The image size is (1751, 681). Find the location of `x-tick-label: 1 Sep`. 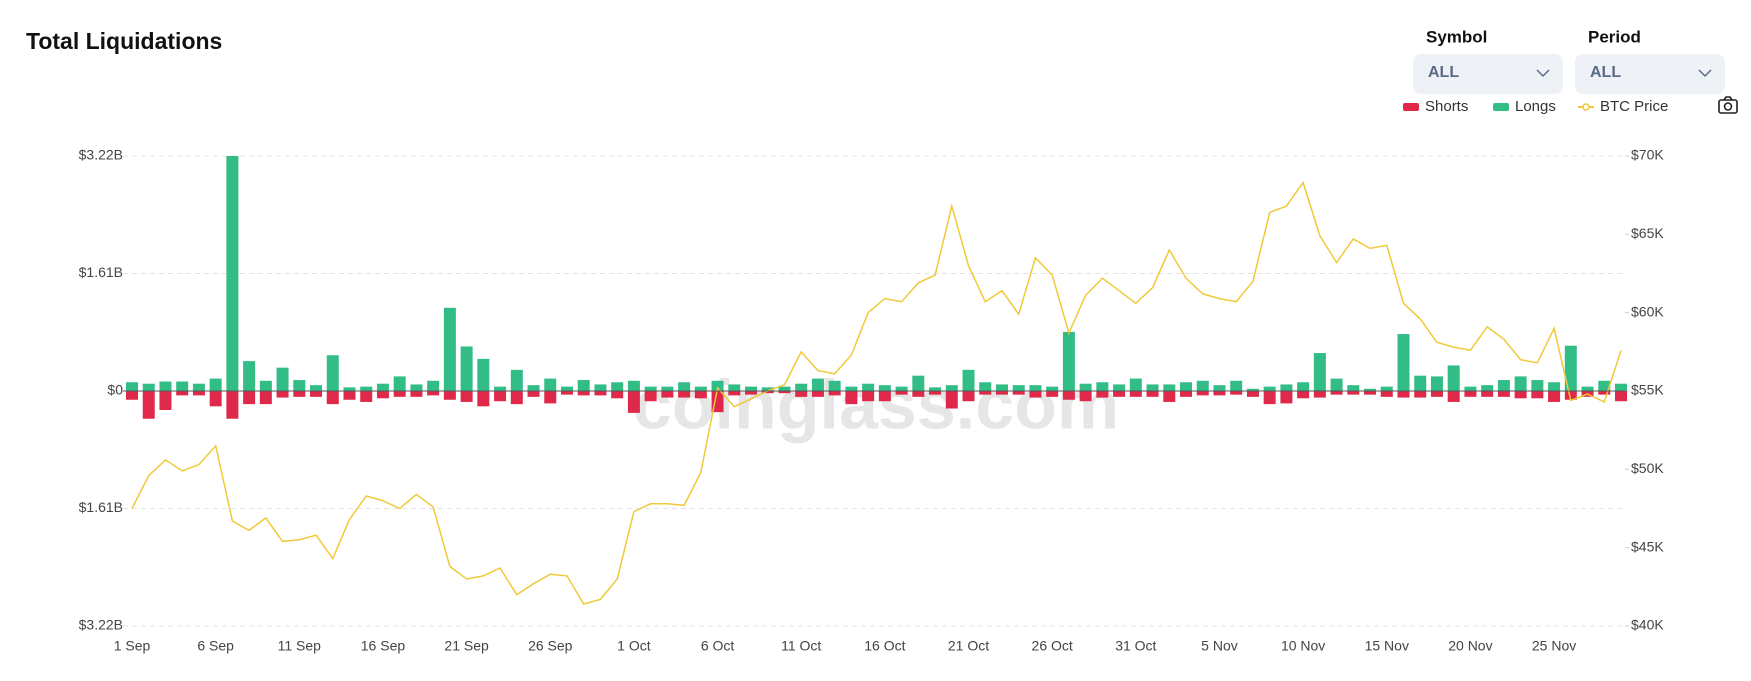

x-tick-label: 1 Sep is located at coordinates (132, 646).